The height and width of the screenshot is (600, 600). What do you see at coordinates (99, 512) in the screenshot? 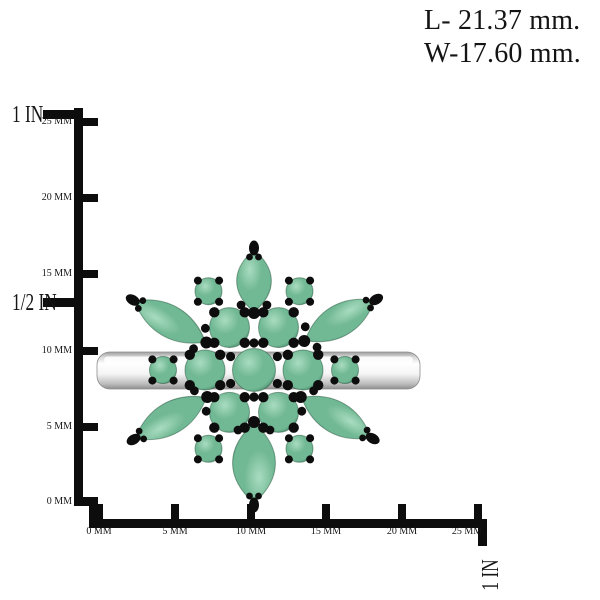
I see `hruler-tick-0mm` at bounding box center [99, 512].